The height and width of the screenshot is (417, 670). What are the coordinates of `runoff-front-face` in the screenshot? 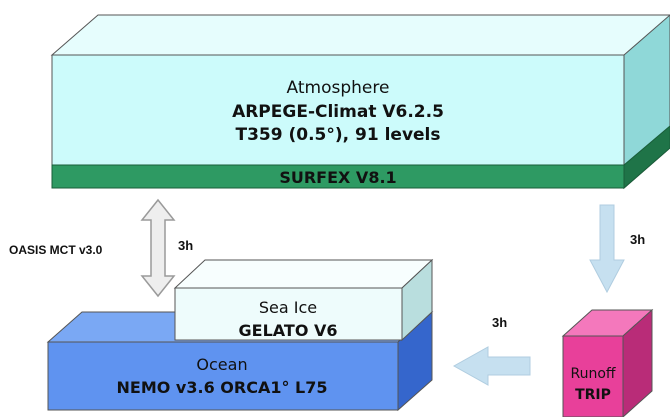 It's located at (593, 376).